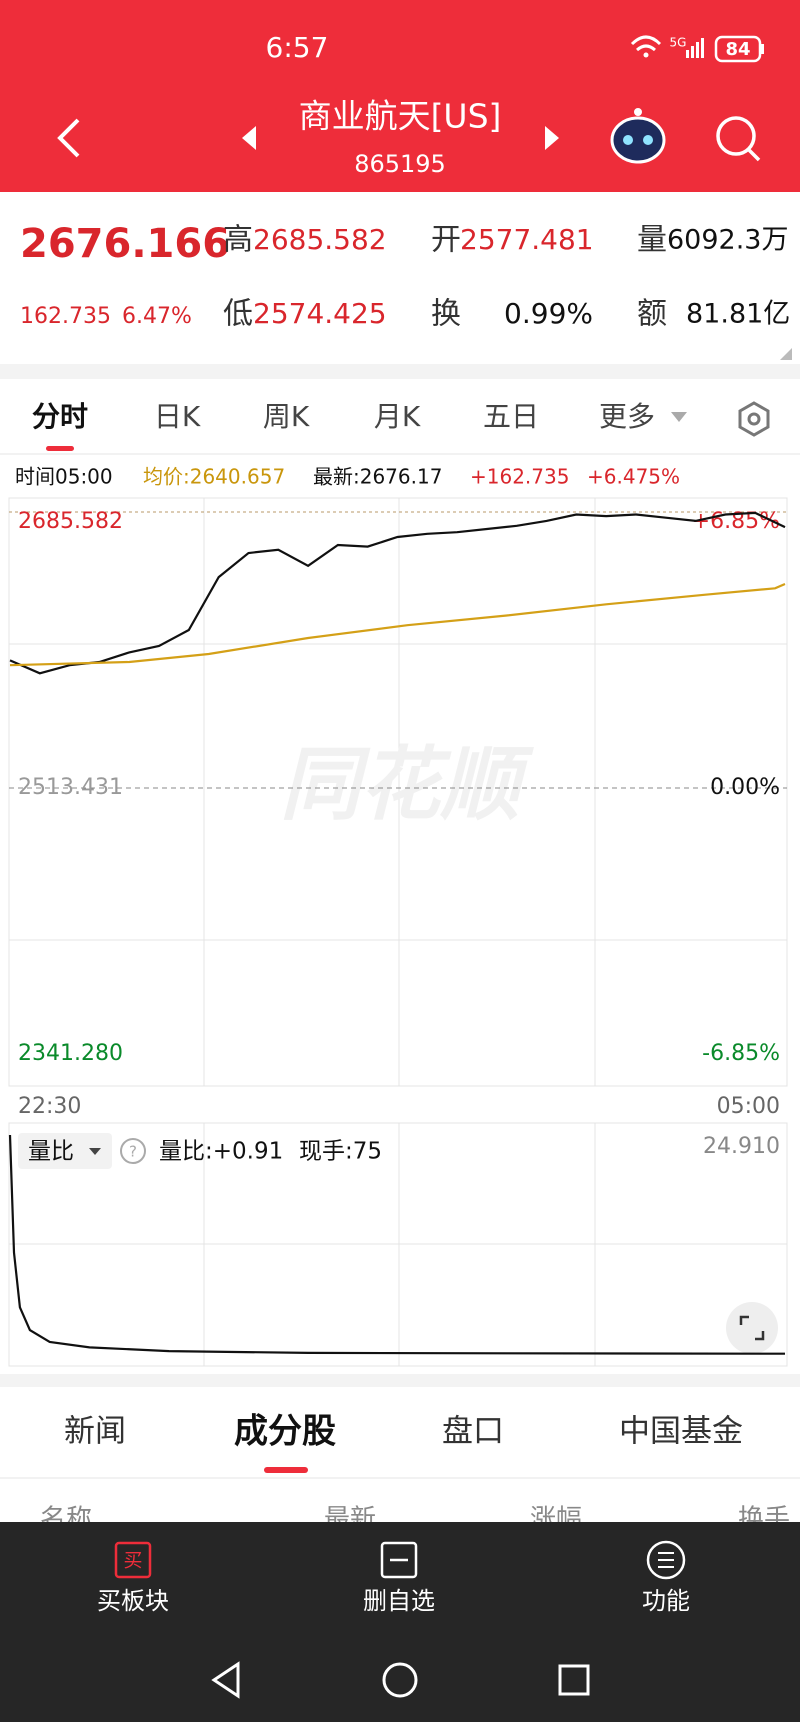  I want to click on back-button, so click(68, 138).